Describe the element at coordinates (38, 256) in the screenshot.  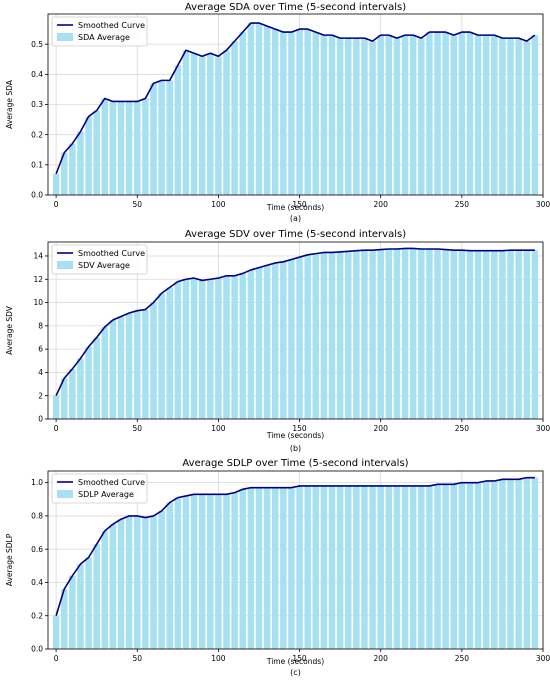
I see `y-tick-label: 14` at that location.